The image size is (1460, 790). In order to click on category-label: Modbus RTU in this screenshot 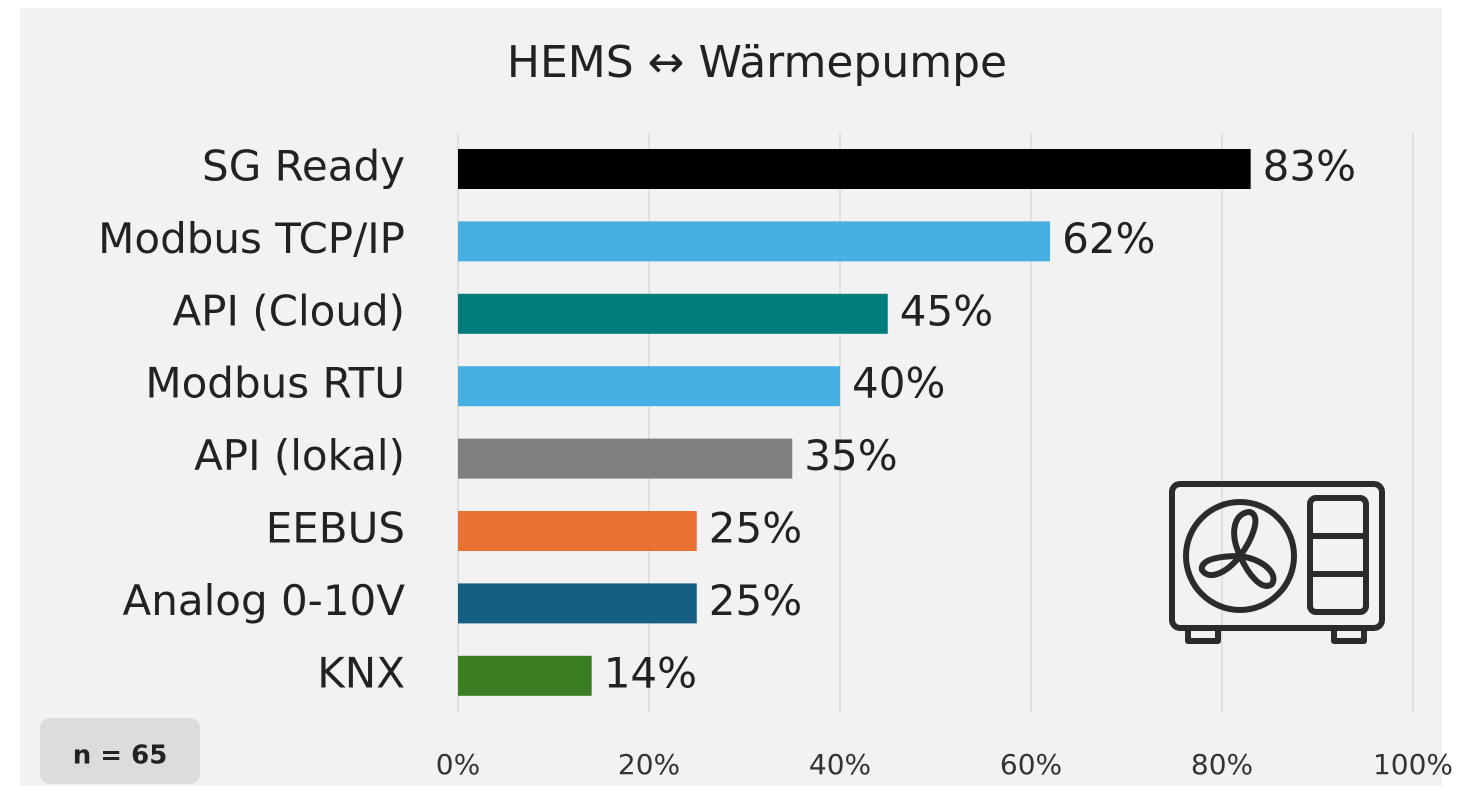, I will do `click(275, 383)`.